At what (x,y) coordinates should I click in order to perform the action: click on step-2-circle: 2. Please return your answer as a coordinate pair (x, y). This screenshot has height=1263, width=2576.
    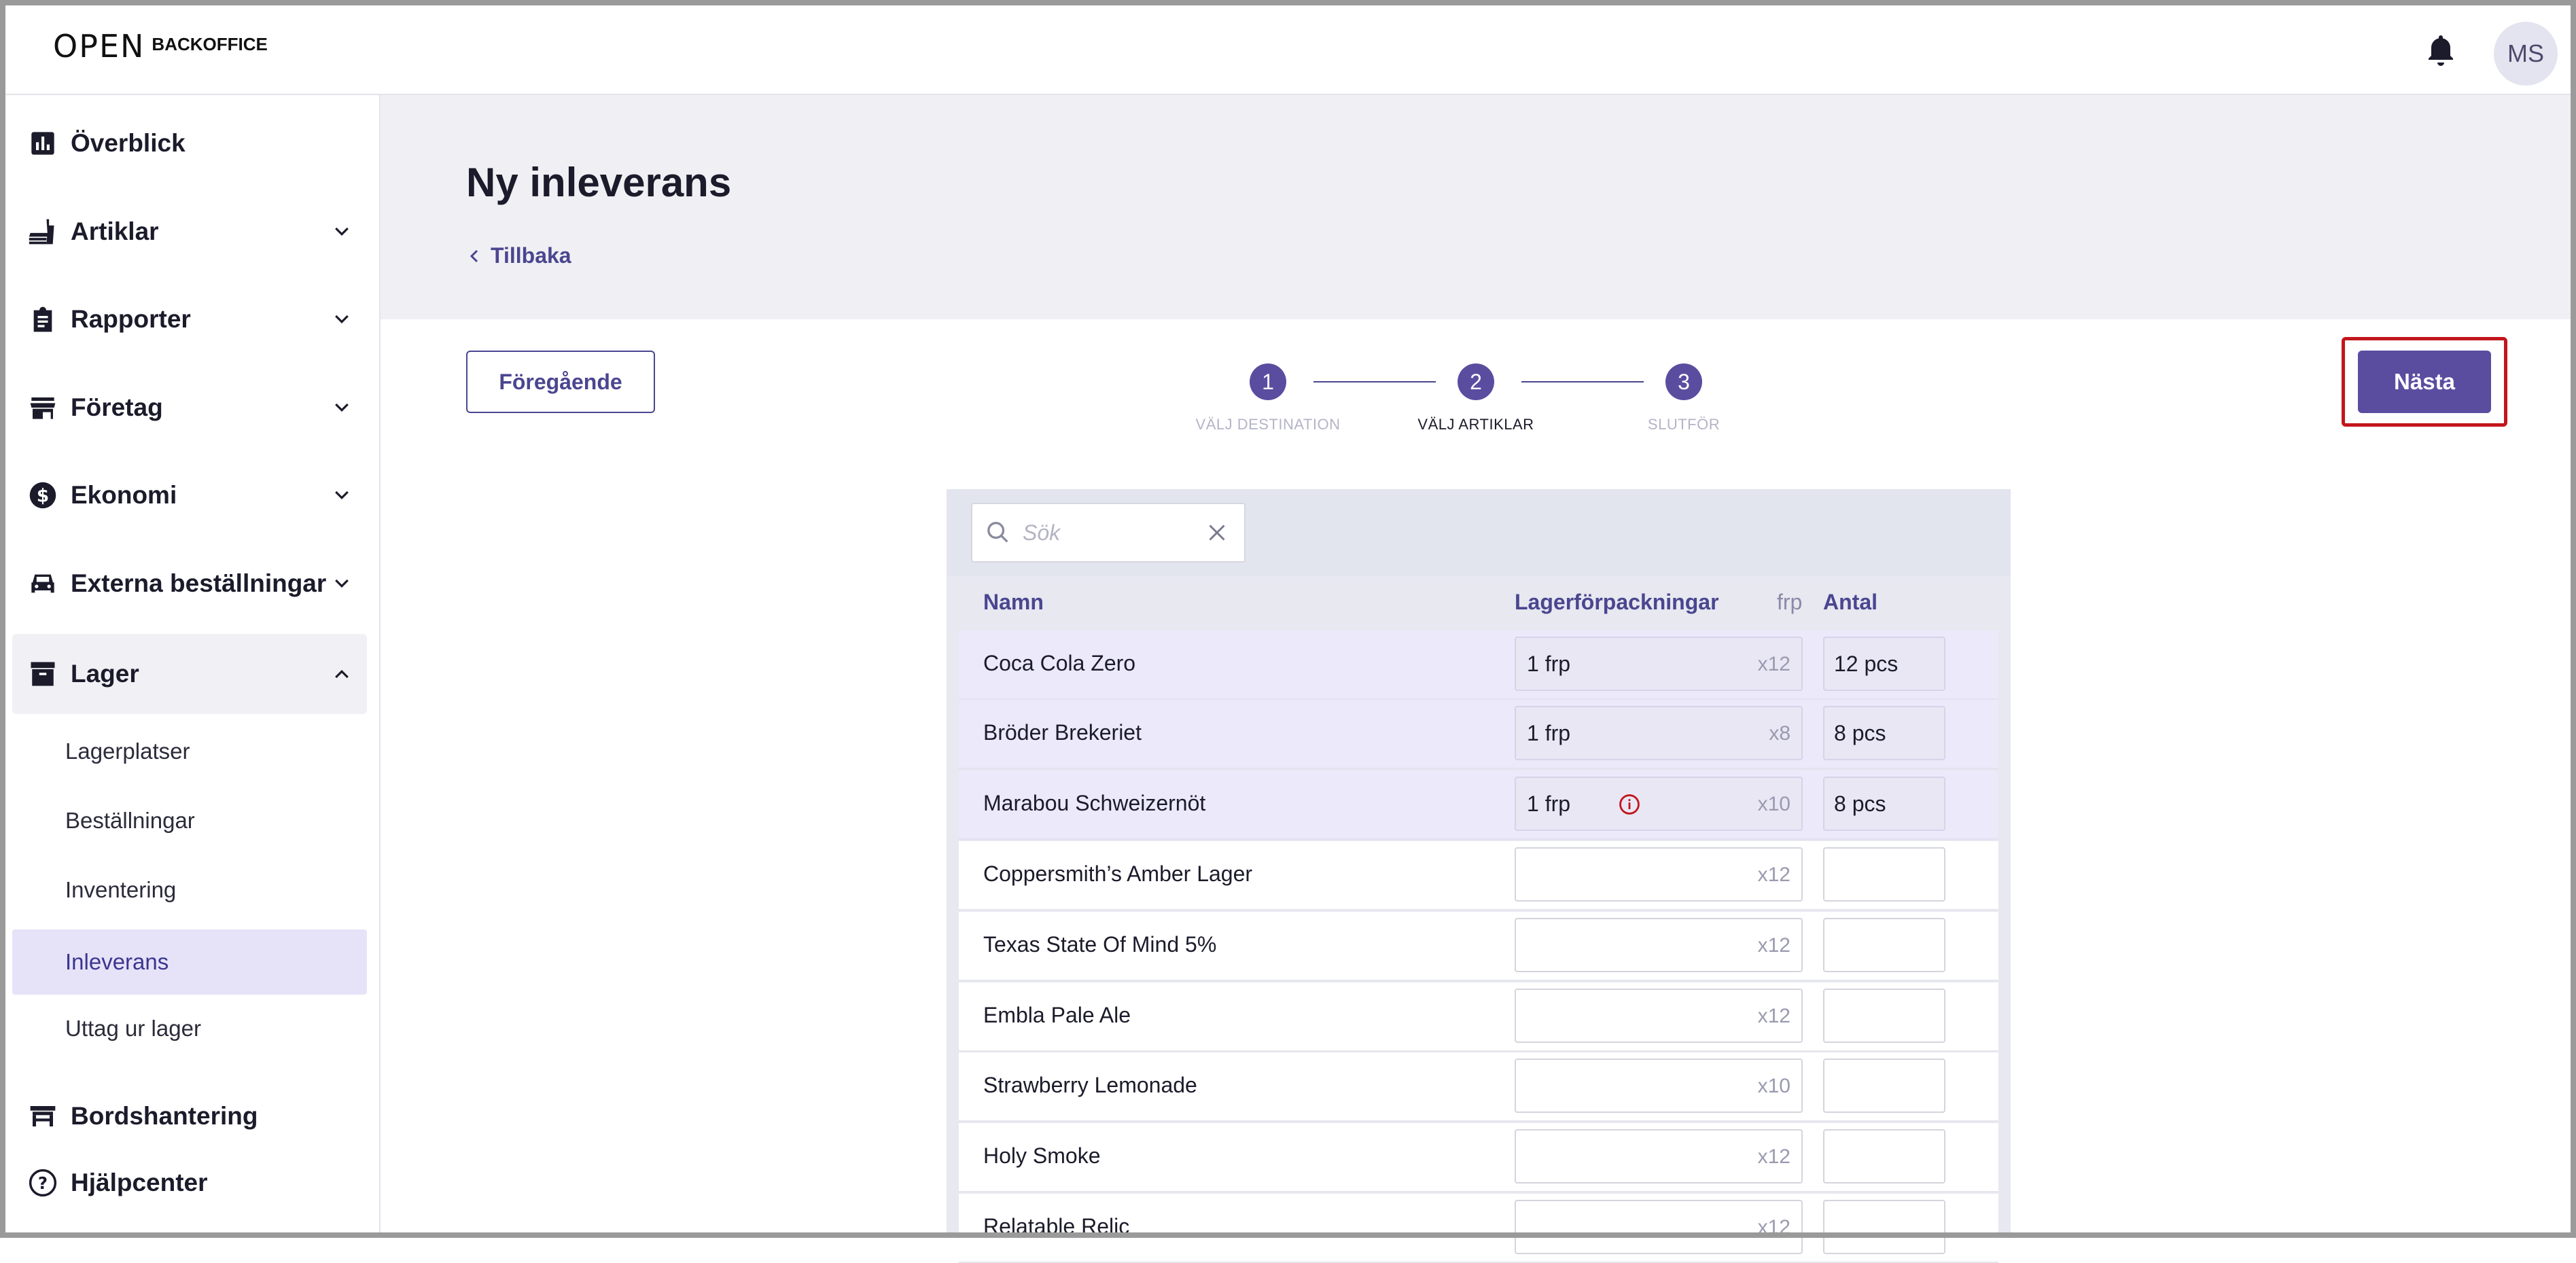
    Looking at the image, I should click on (1476, 381).